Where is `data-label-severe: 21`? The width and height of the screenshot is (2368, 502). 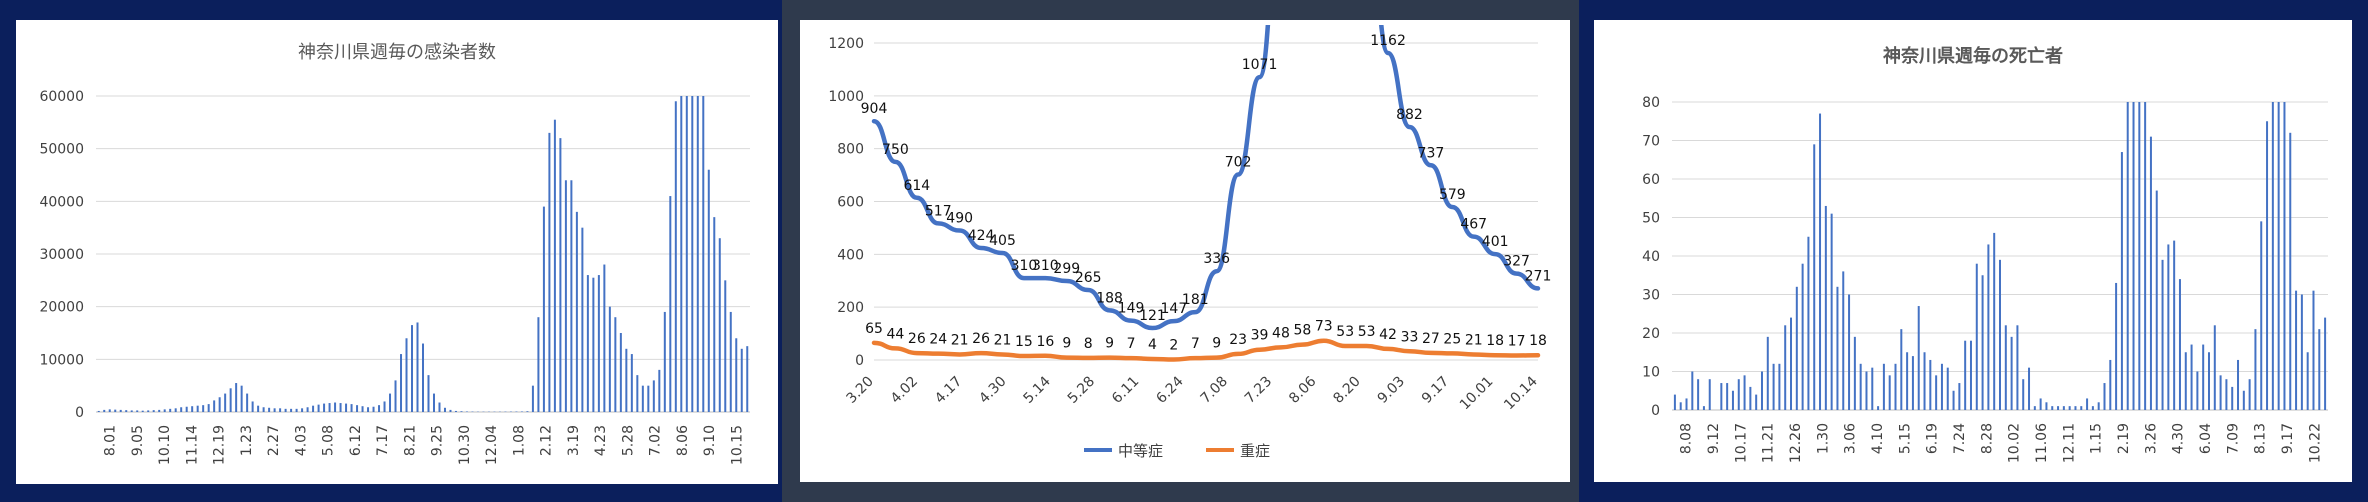 data-label-severe: 21 is located at coordinates (1003, 340).